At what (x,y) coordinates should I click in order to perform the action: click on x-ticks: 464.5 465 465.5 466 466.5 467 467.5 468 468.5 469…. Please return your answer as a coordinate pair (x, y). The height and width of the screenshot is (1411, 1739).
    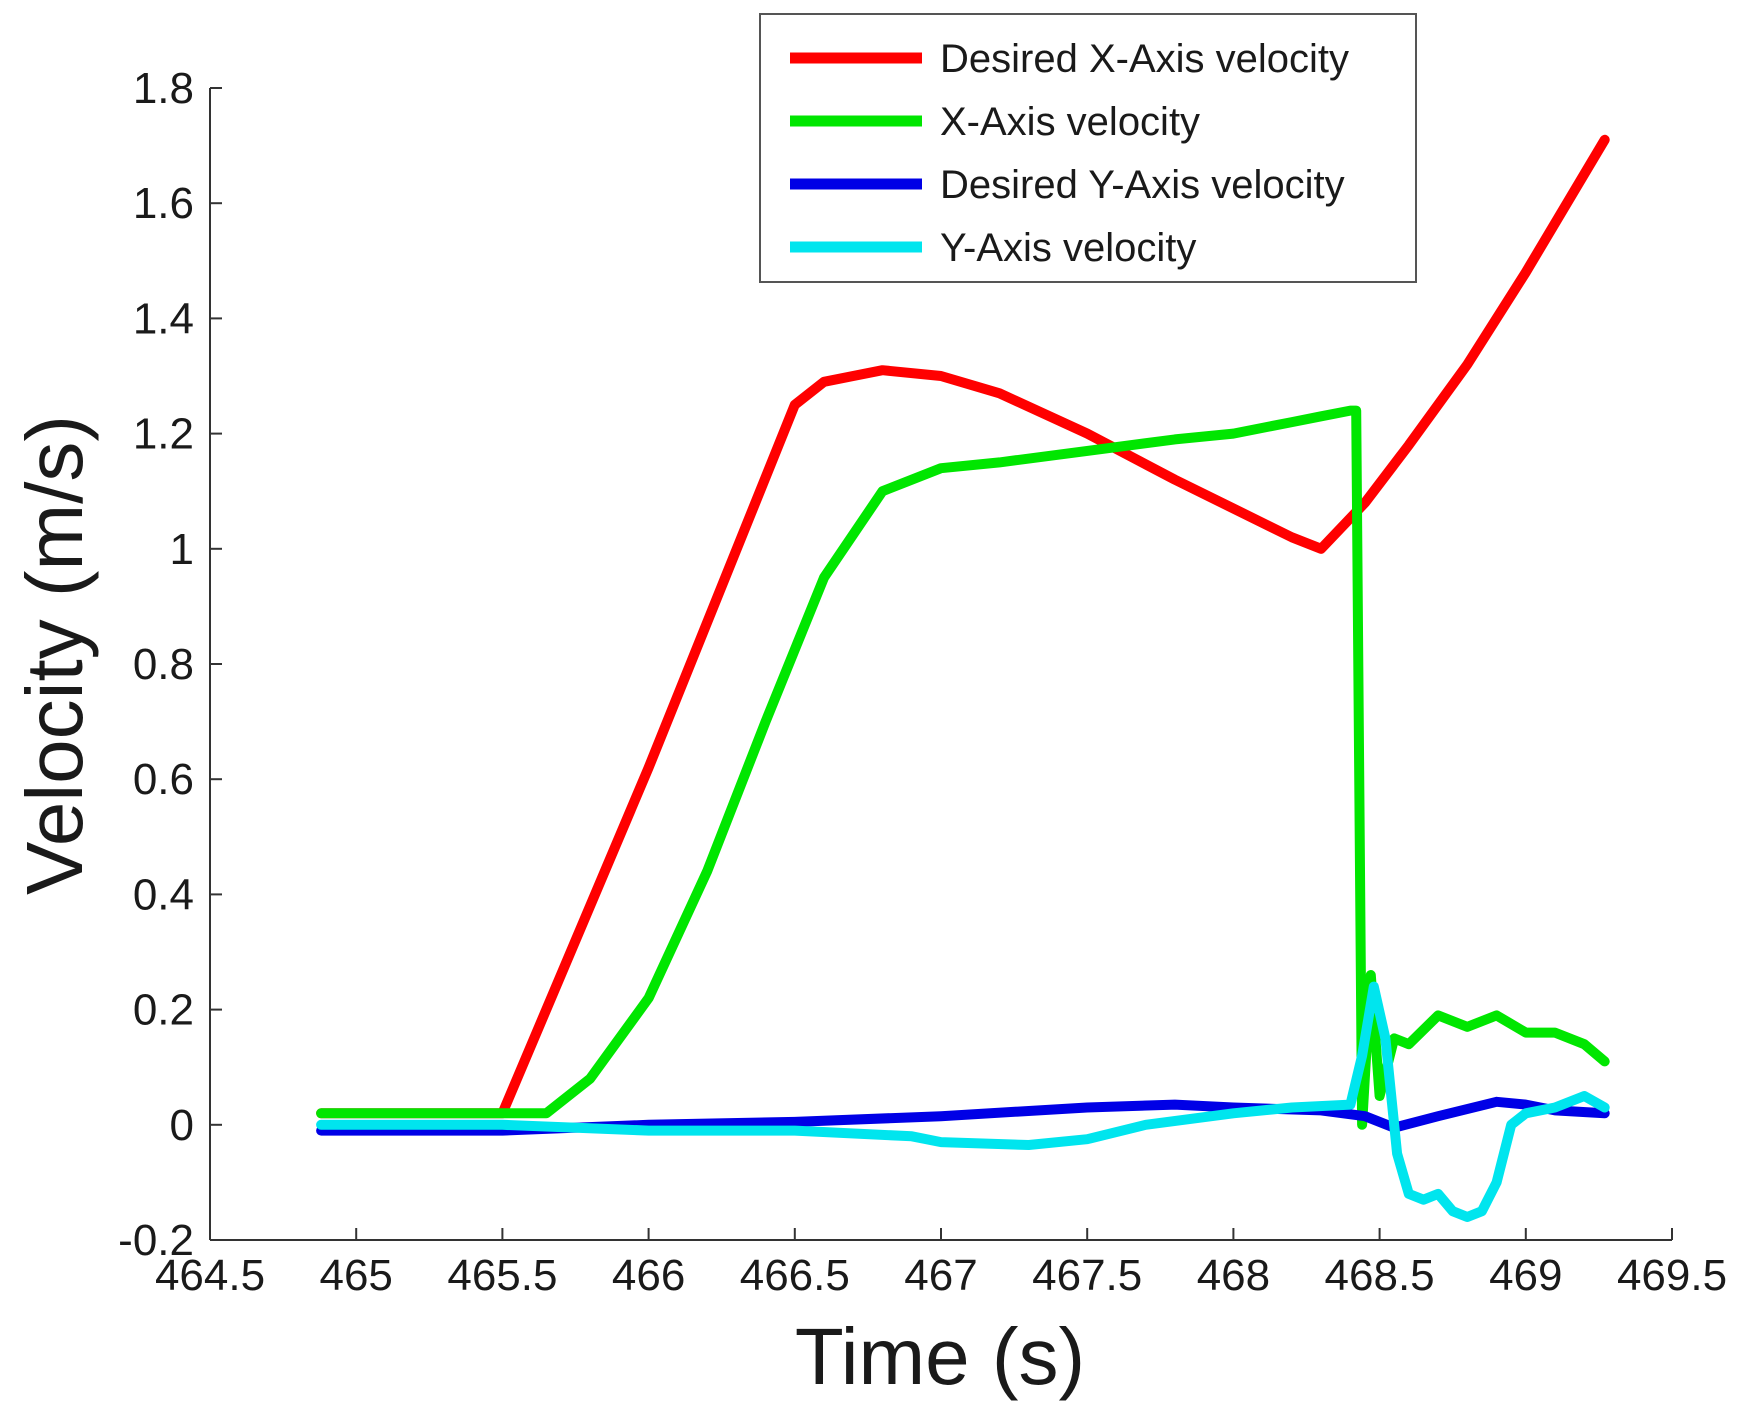
    Looking at the image, I should click on (941, 1264).